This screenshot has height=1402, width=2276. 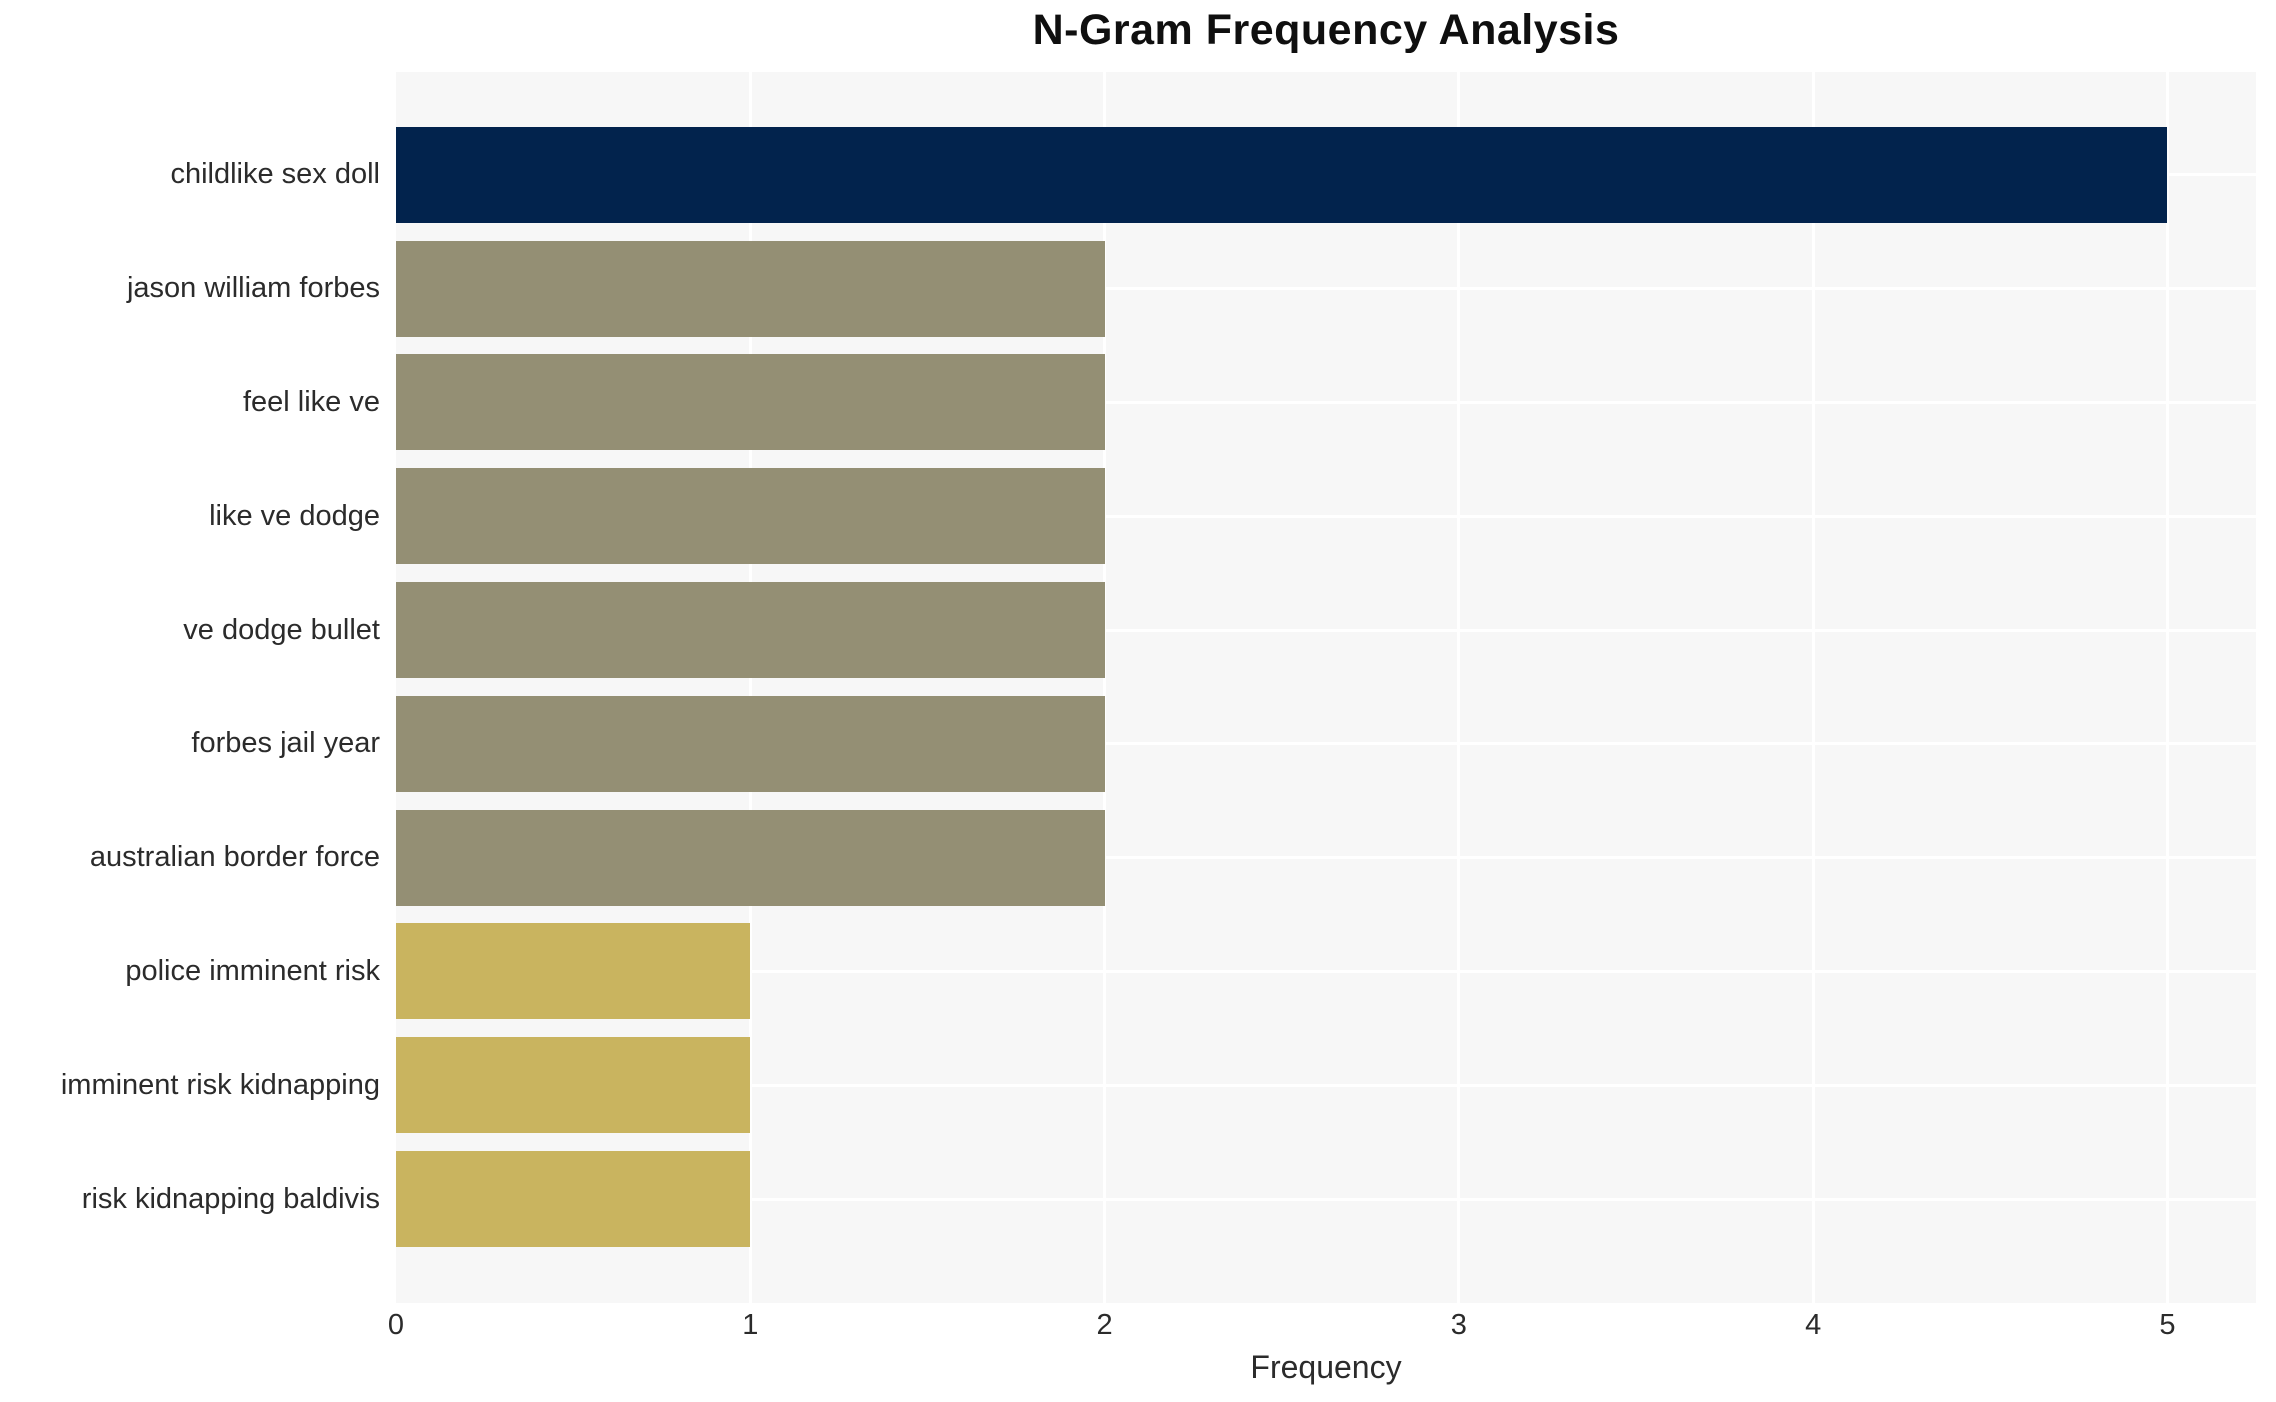 I want to click on category-row: australian border force, so click(x=1128, y=858).